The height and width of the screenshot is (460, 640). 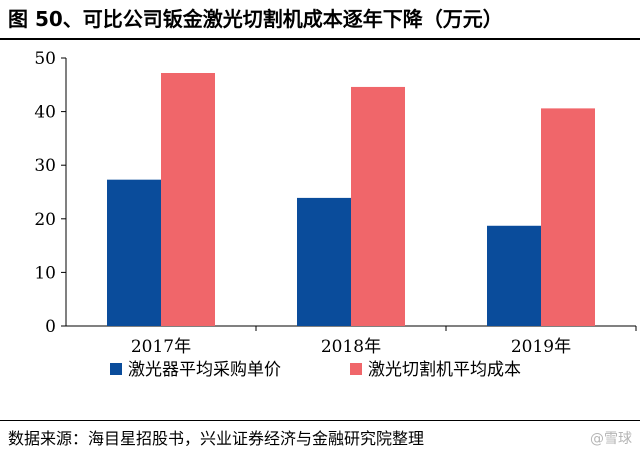 I want to click on x-axis-labels: 2017年 2018年 2019年, so click(x=351, y=347).